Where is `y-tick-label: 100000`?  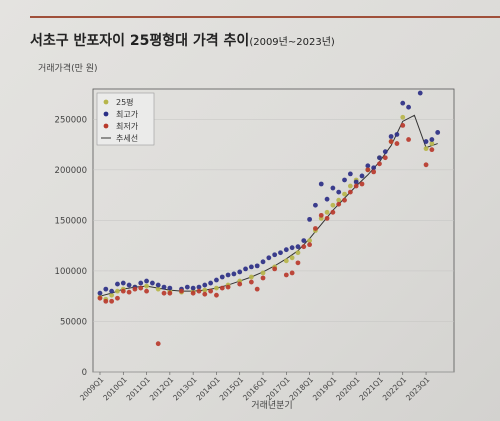 y-tick-label: 100000 is located at coordinates (71, 272).